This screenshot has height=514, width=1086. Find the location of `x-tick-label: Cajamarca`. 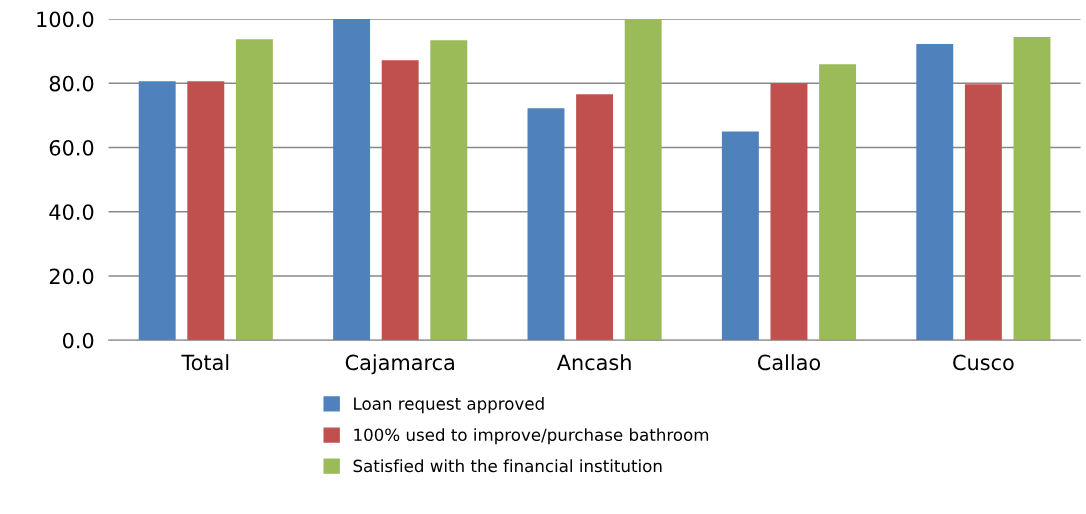

x-tick-label: Cajamarca is located at coordinates (399, 364).